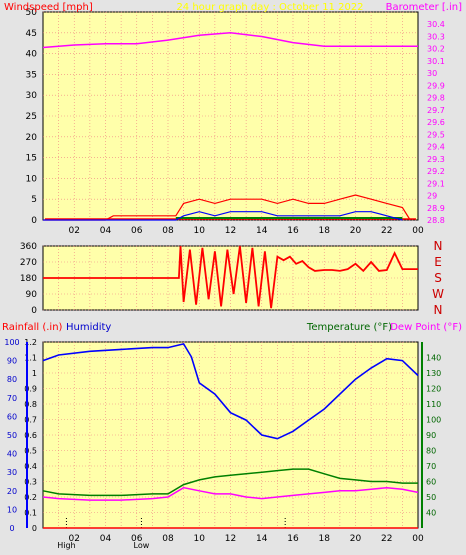  What do you see at coordinates (12, 472) in the screenshot?
I see `y-tick-label-humidity: 30` at bounding box center [12, 472].